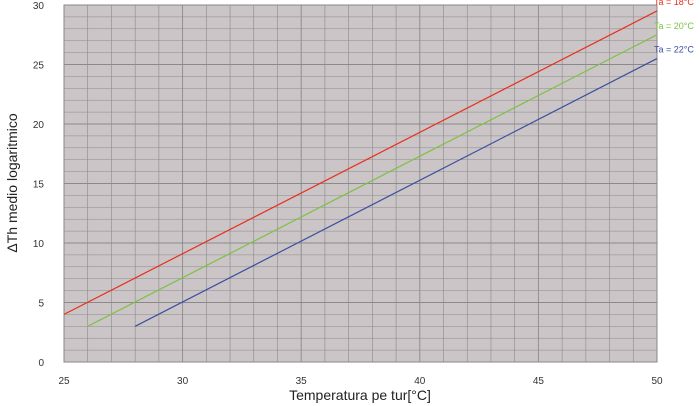  What do you see at coordinates (420, 381) in the screenshot?
I see `x-tick-label: 40` at bounding box center [420, 381].